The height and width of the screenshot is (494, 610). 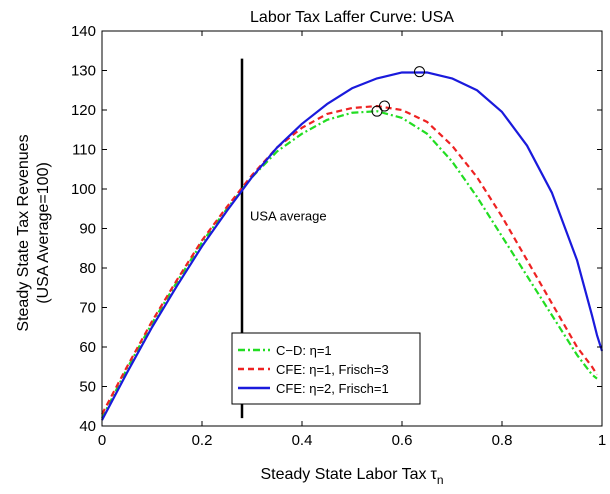 I want to click on y-tick-label: 80, so click(x=87, y=268).